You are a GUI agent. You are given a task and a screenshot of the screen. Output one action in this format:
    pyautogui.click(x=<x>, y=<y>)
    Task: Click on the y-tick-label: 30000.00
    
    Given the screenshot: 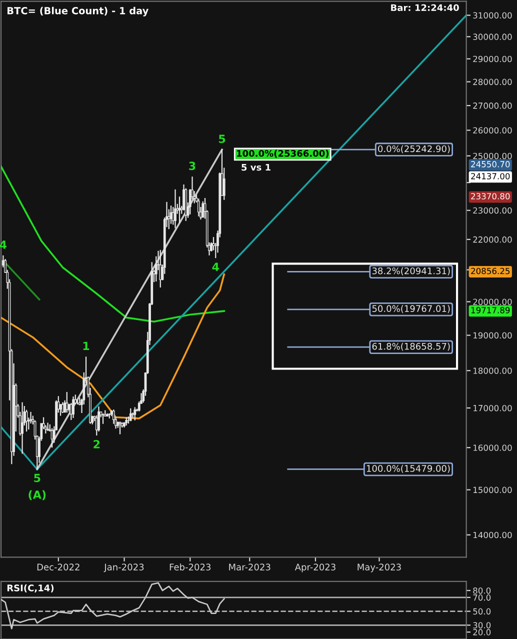 What is the action you would take?
    pyautogui.click(x=492, y=37)
    